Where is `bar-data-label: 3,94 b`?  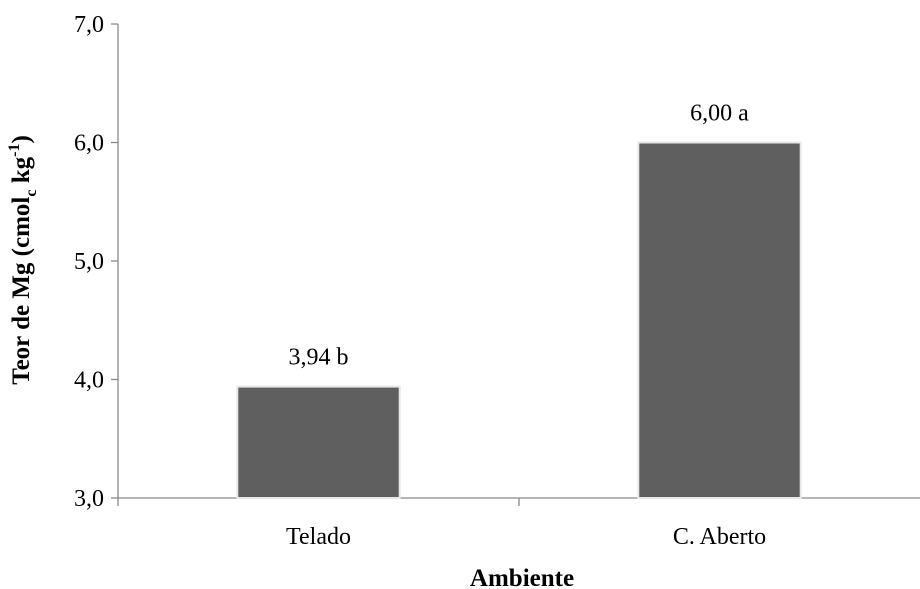 bar-data-label: 3,94 b is located at coordinates (319, 358).